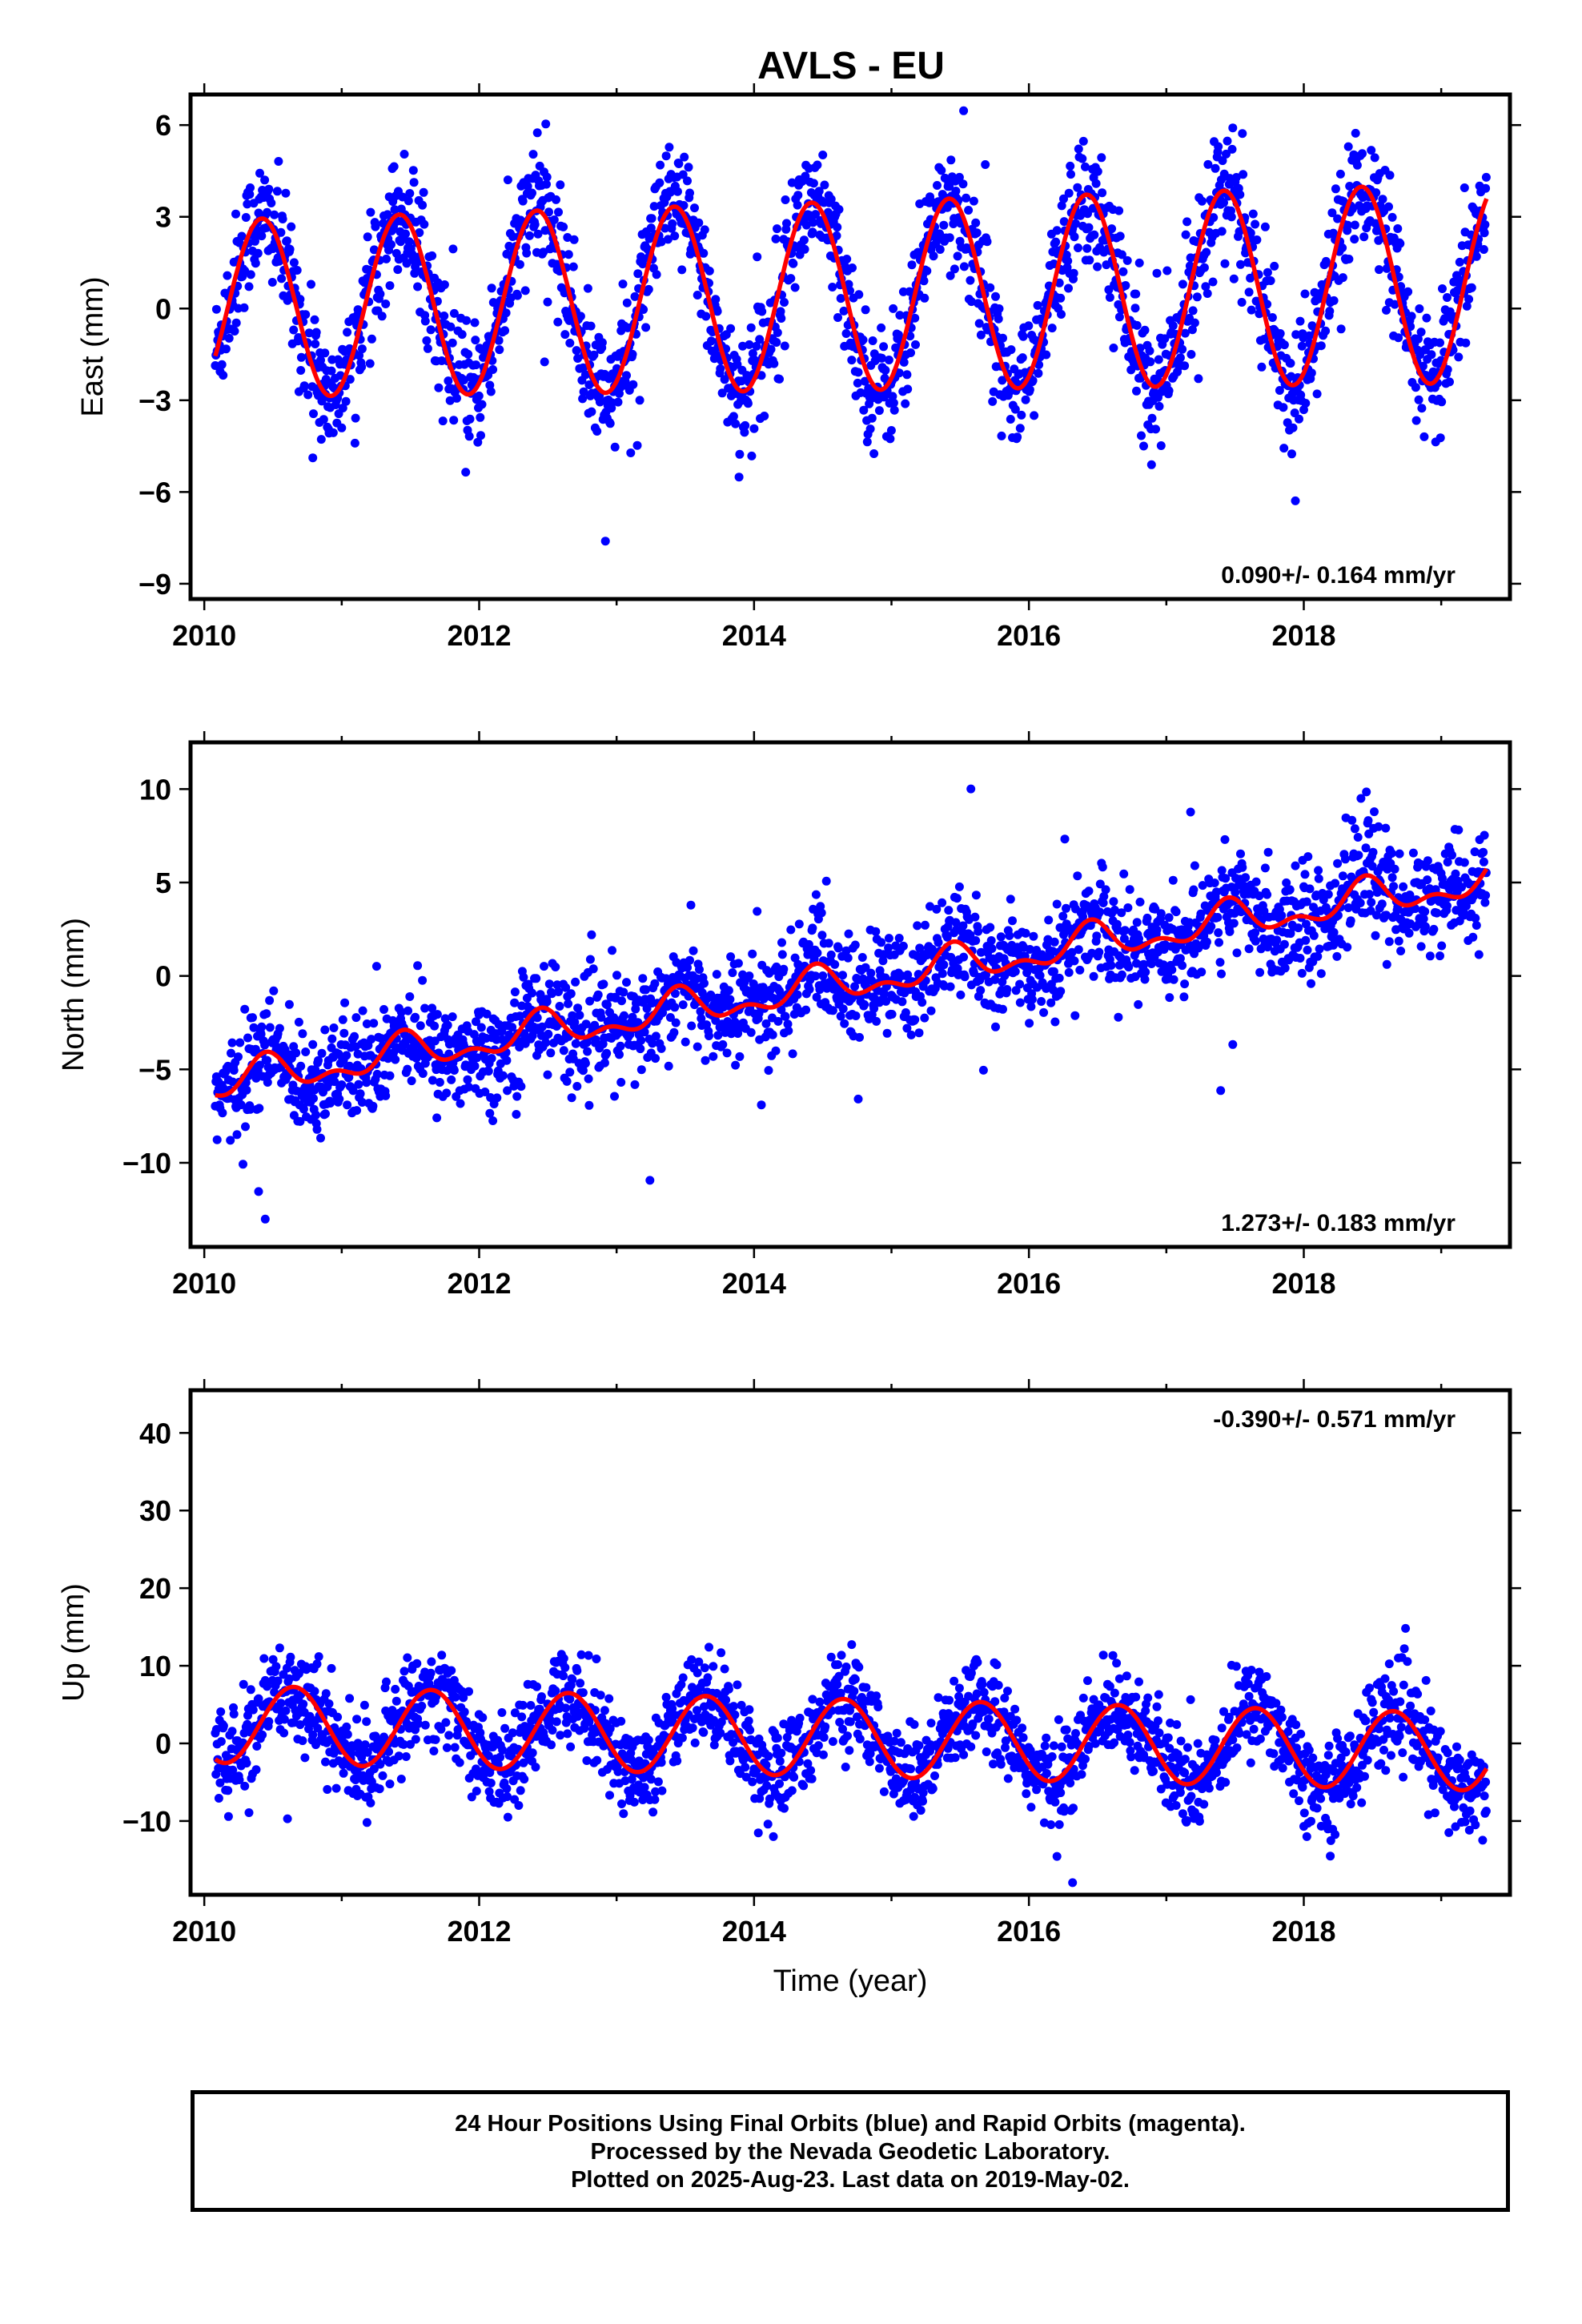  What do you see at coordinates (754, 1283) in the screenshot?
I see `x-tick-label: 2014` at bounding box center [754, 1283].